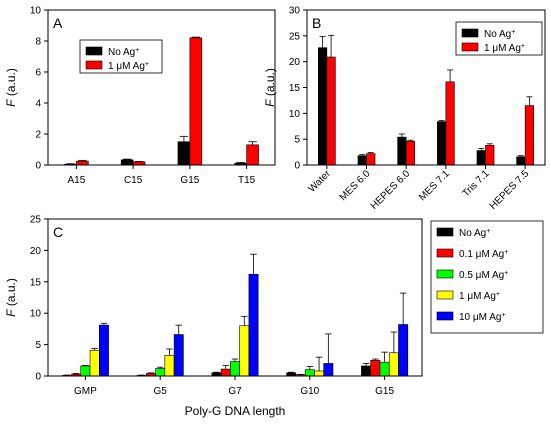 This screenshot has width=550, height=428. I want to click on x-tick-label: G10, so click(309, 391).